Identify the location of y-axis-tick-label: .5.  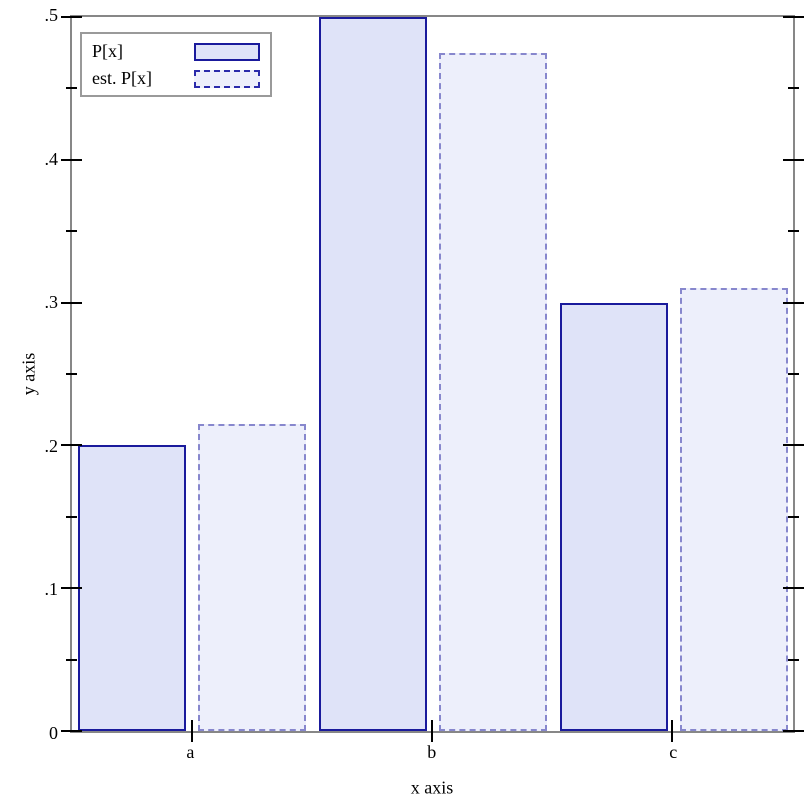
(51, 15).